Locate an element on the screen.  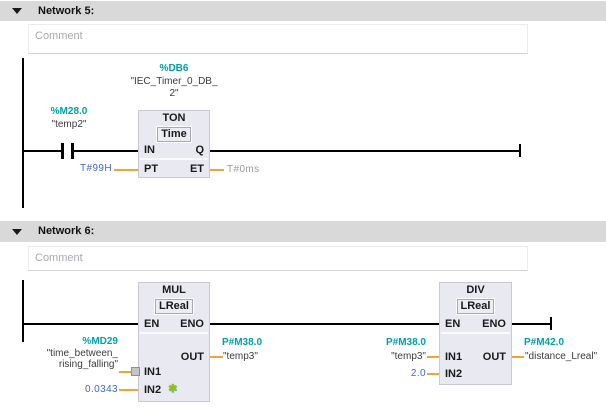
contact-bar-left is located at coordinates (62, 151).